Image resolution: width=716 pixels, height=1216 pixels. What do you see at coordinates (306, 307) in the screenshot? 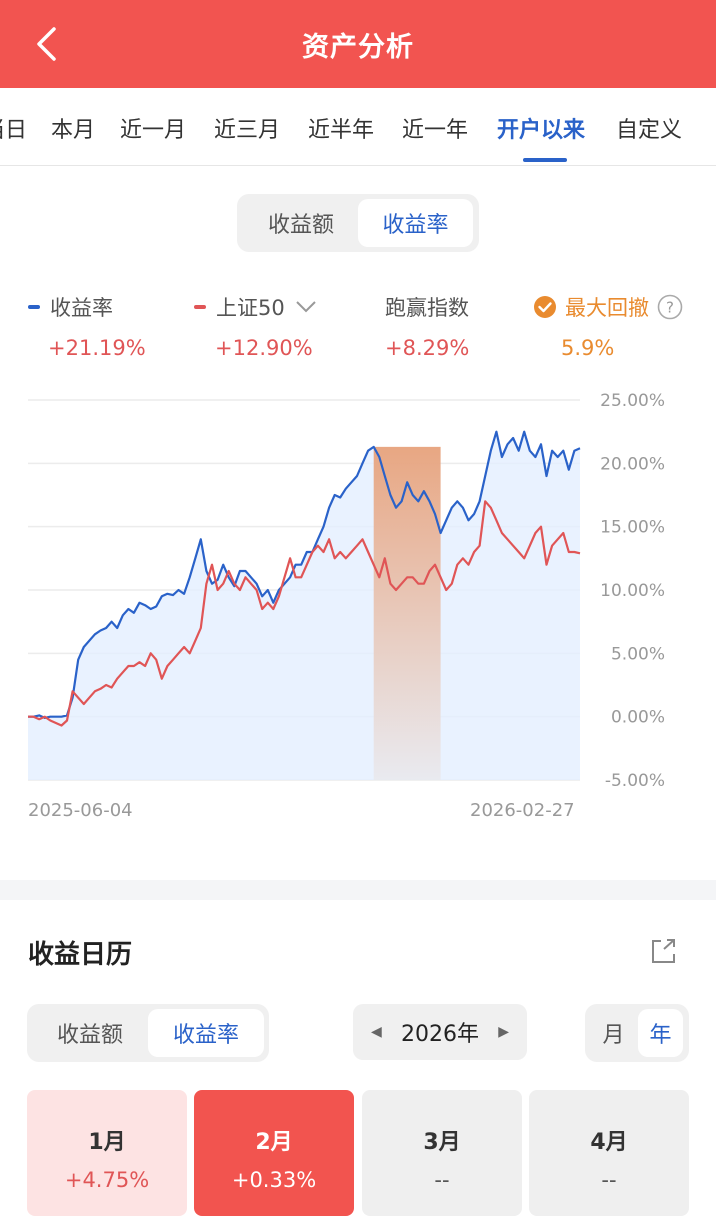
I see `chevron-down-icon` at bounding box center [306, 307].